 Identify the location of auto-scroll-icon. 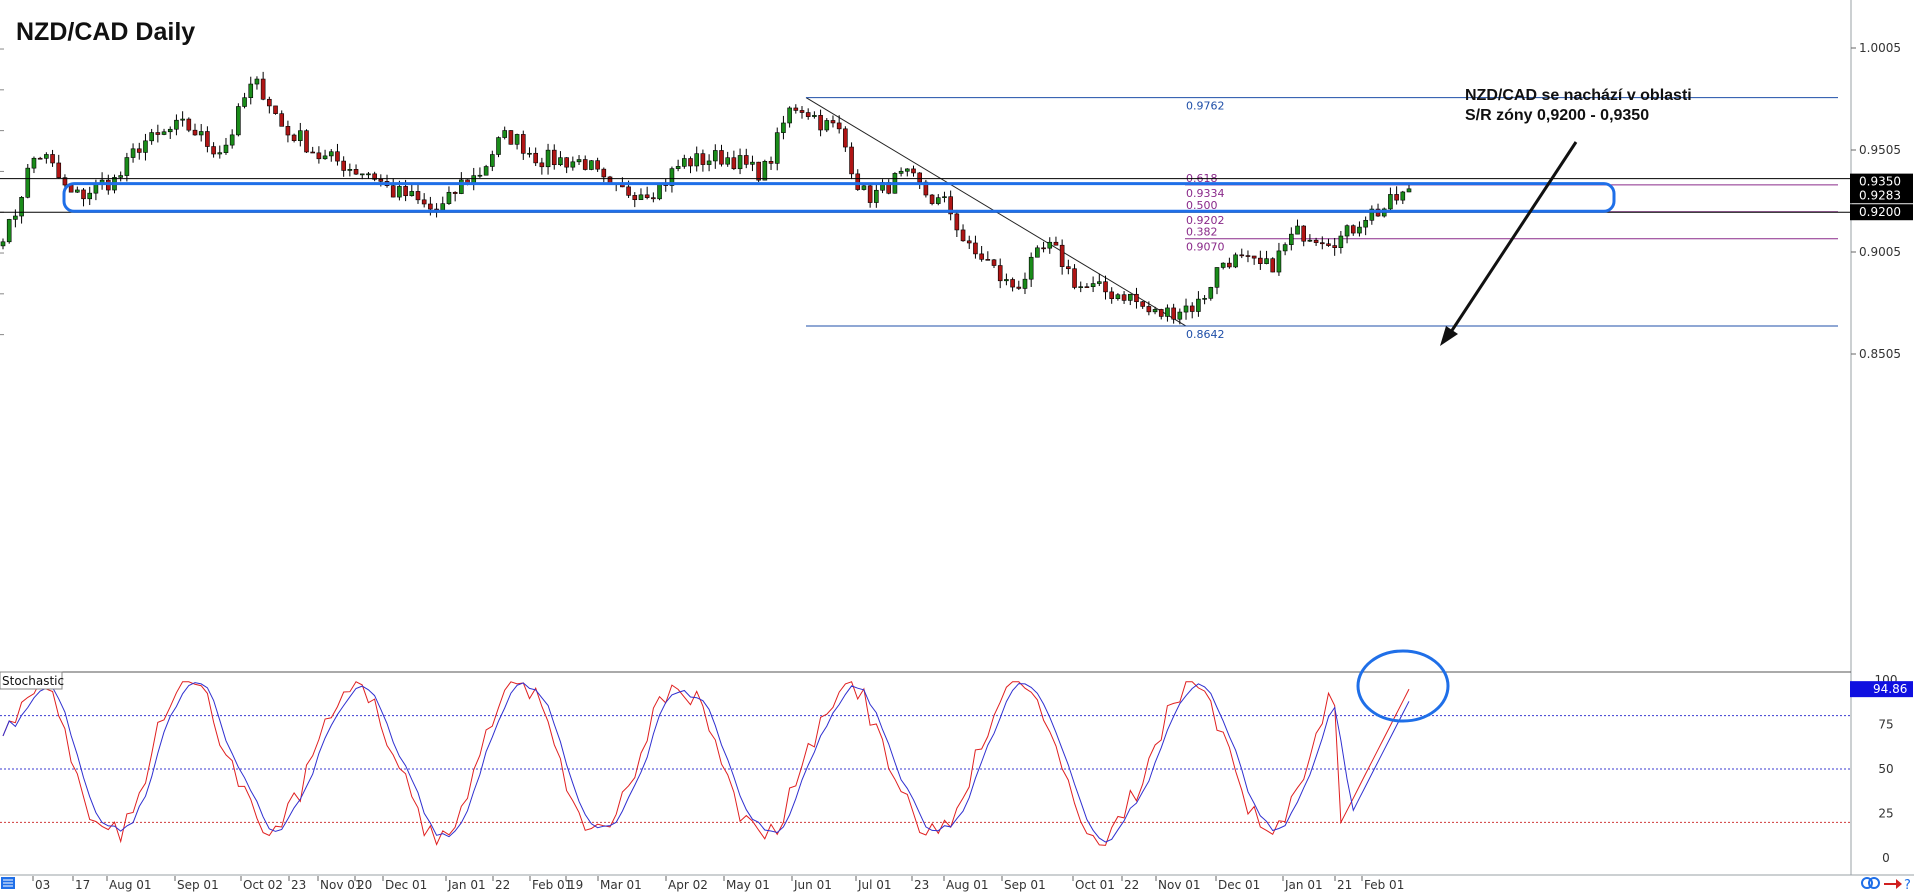
(1893, 884).